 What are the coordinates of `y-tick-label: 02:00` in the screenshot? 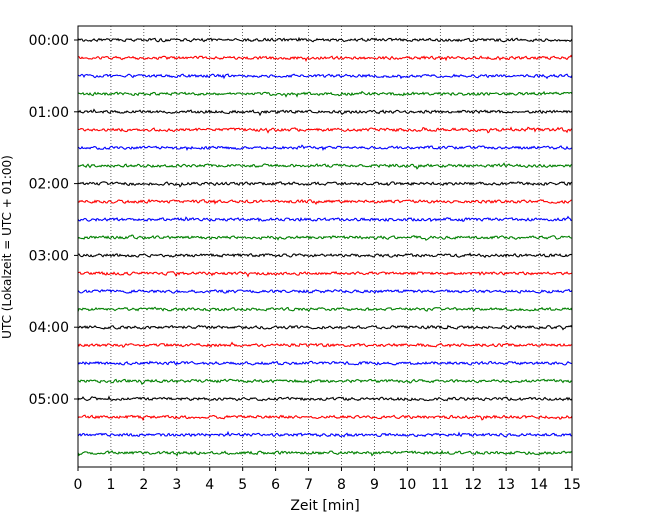 It's located at (49, 185).